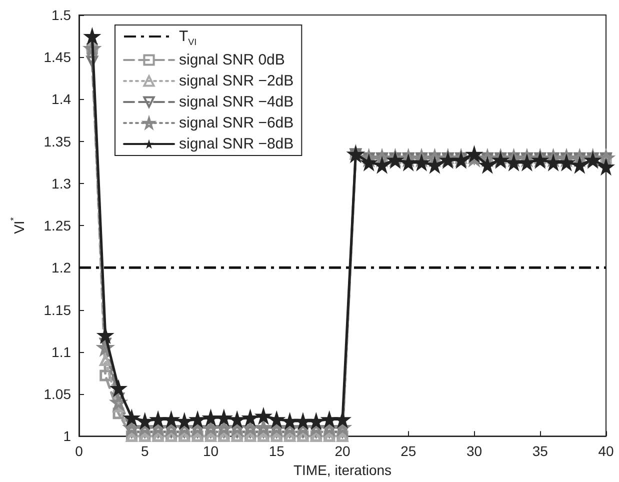 The height and width of the screenshot is (482, 619). Describe the element at coordinates (474, 451) in the screenshot. I see `x-tick-label: 30` at that location.